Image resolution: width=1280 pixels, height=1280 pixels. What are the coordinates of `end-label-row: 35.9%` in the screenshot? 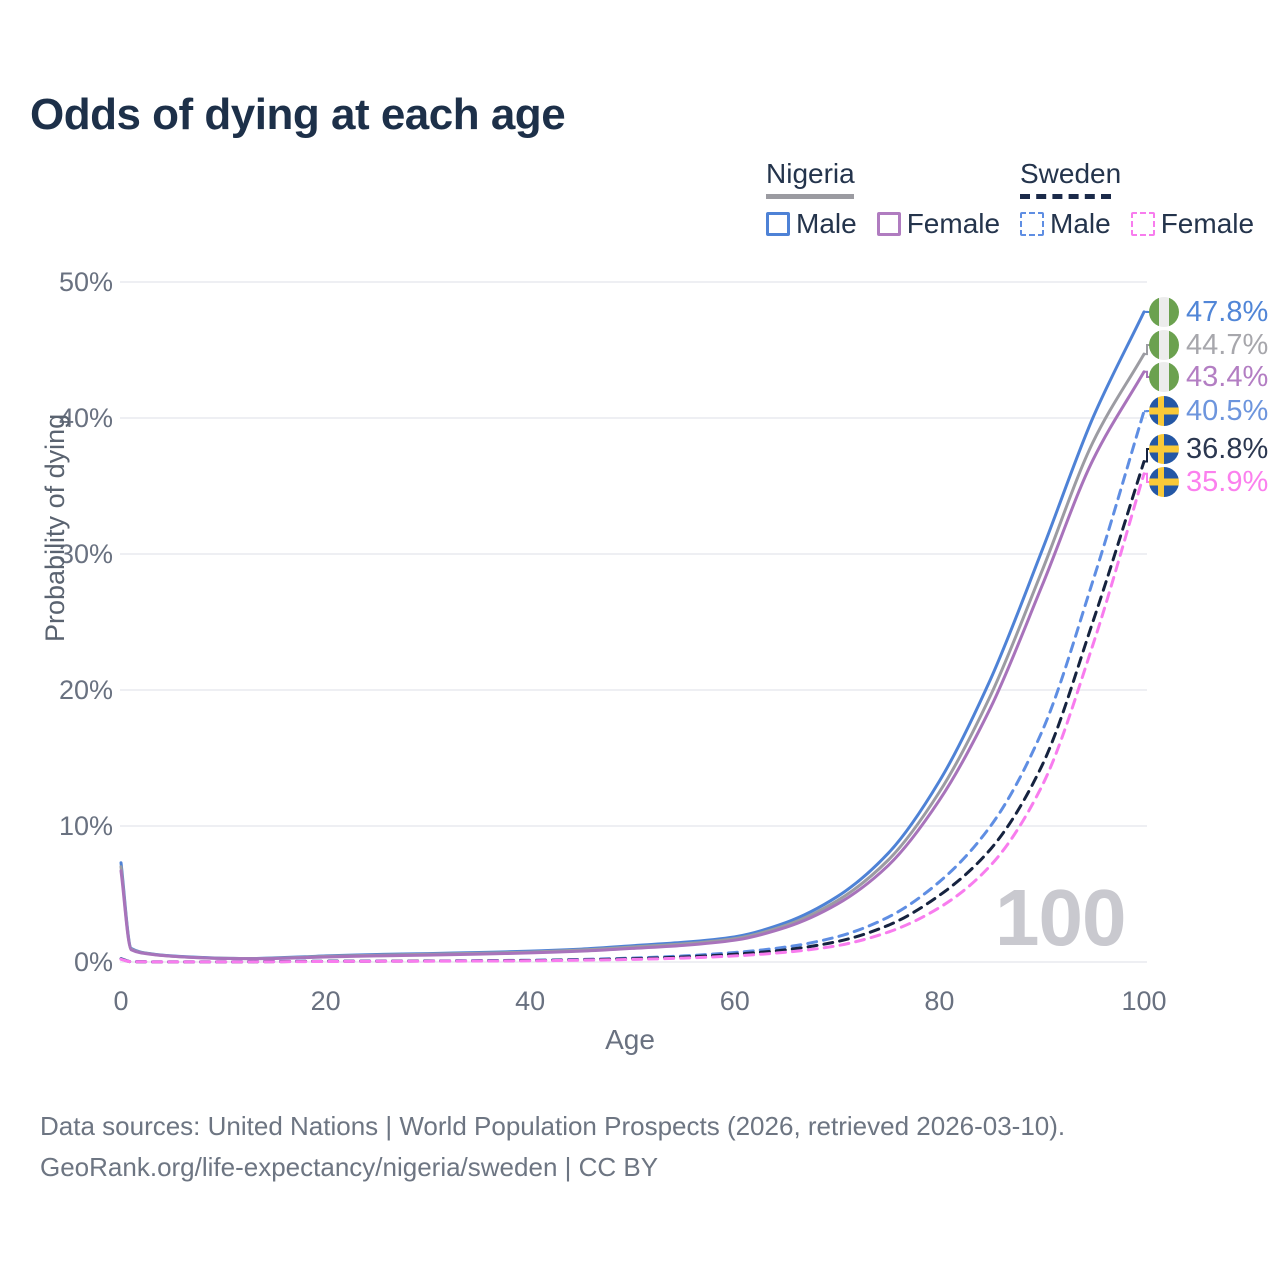 It's located at (1208, 482).